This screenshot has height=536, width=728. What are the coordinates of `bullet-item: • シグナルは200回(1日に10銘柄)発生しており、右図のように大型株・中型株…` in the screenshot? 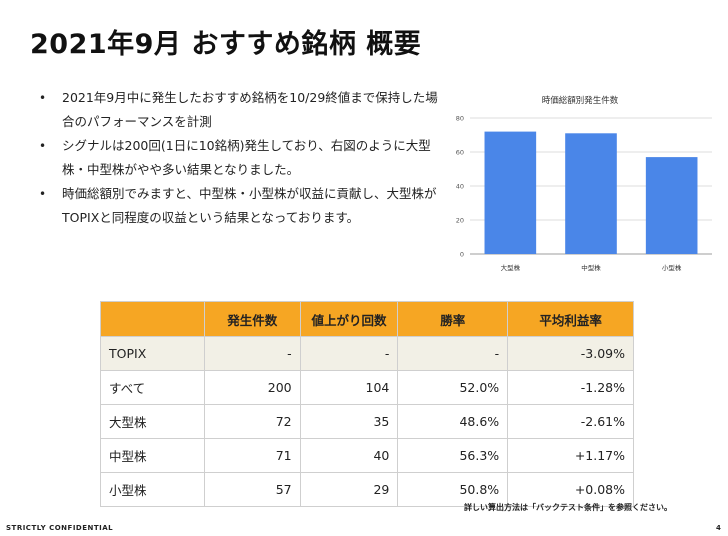 It's located at (238, 158).